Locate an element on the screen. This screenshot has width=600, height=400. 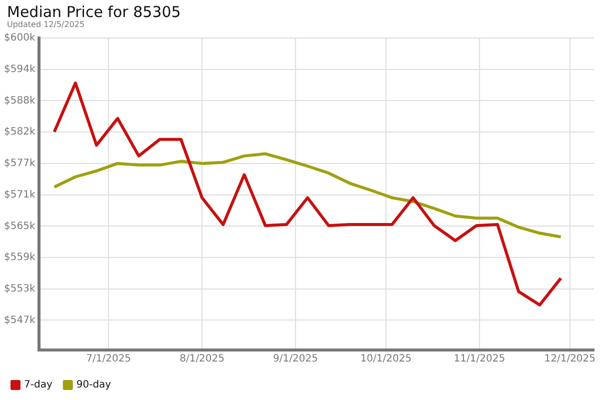
y-tick-label: $553k is located at coordinates (20, 288).